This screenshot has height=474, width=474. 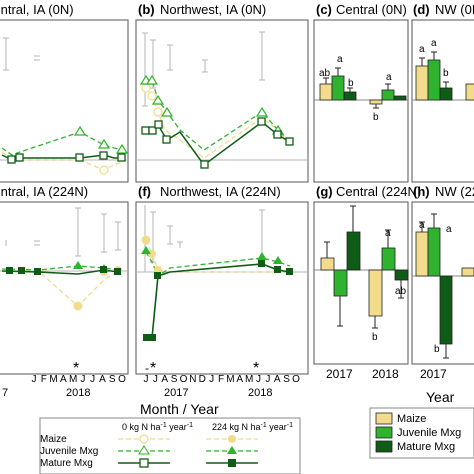 I want to click on year-tick-h-2017: 2017, so click(x=433, y=374).